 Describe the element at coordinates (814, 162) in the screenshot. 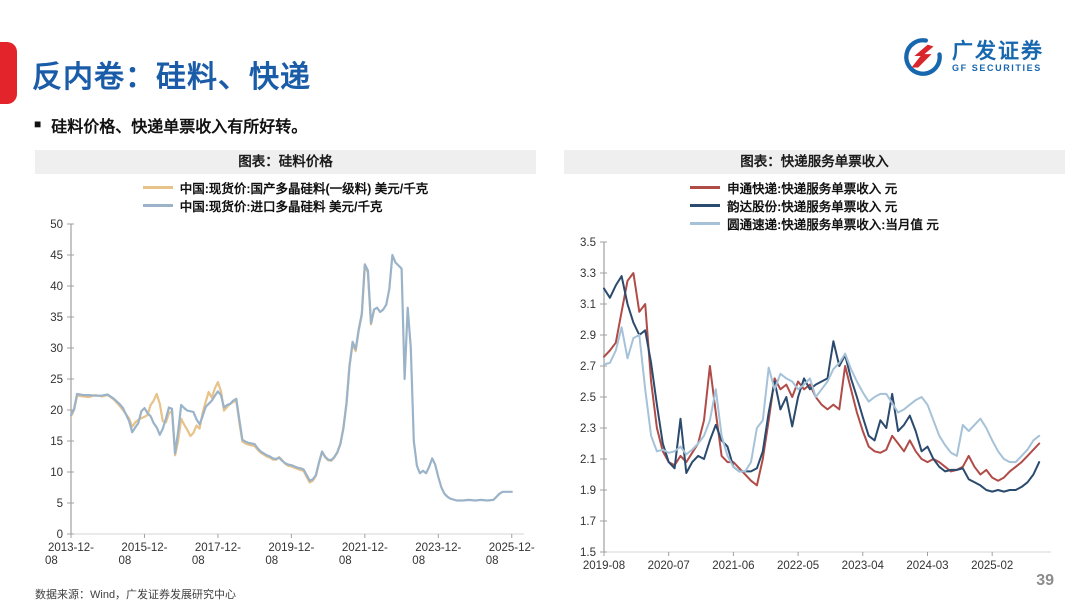

I see `chart-title-express-revenue: 图表：快递服务单票收入` at that location.